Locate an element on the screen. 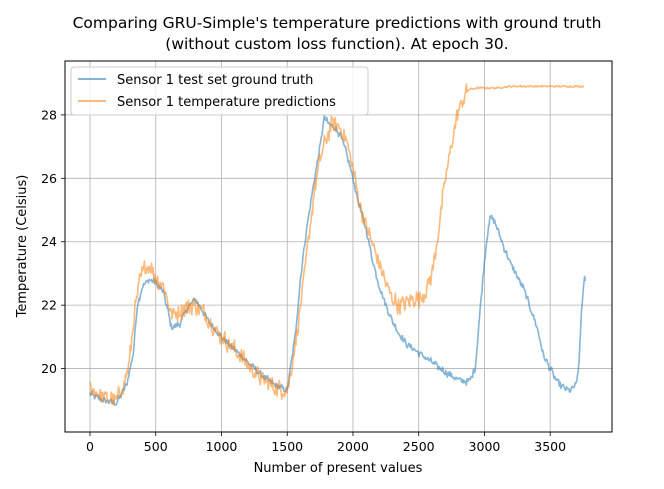 The width and height of the screenshot is (664, 489). legend-box is located at coordinates (219, 91).